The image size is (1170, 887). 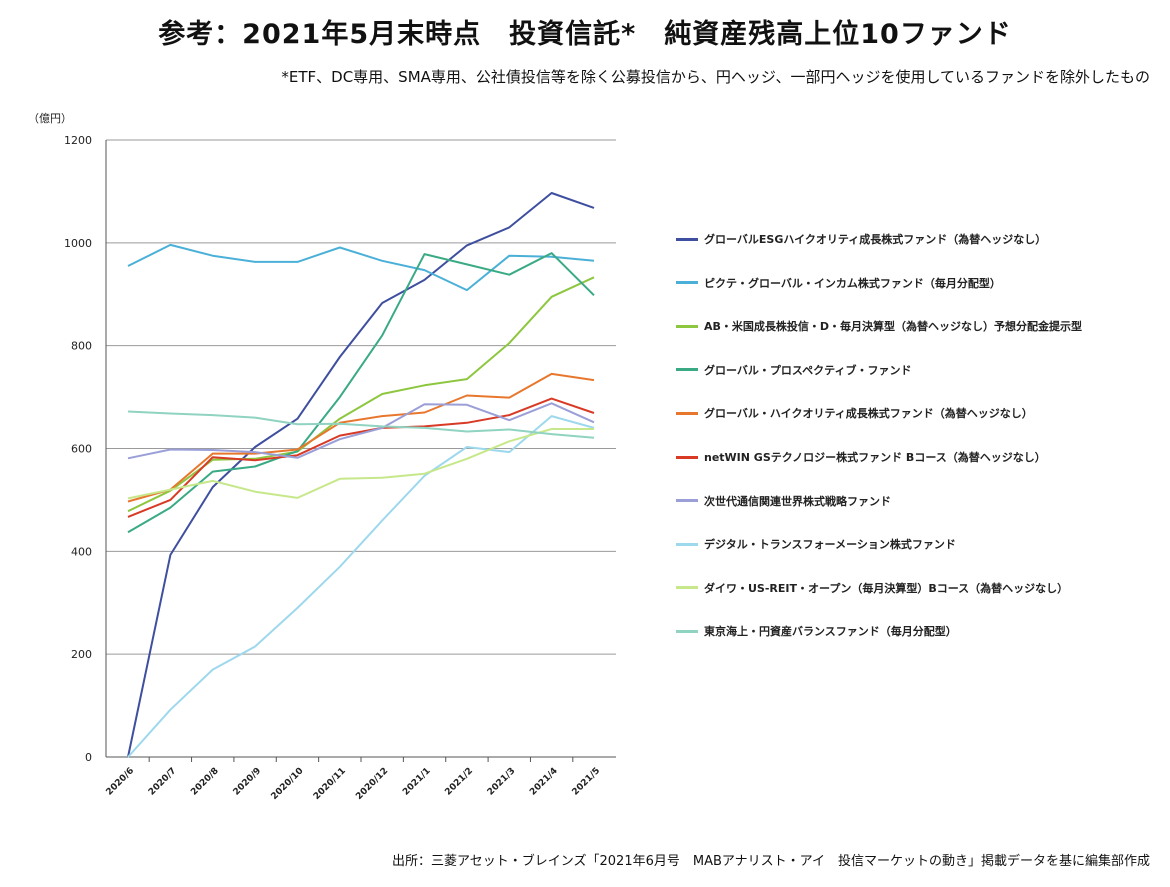 I want to click on legend-label: グローバル・プロスペクティブ・ファンド, so click(x=808, y=370).